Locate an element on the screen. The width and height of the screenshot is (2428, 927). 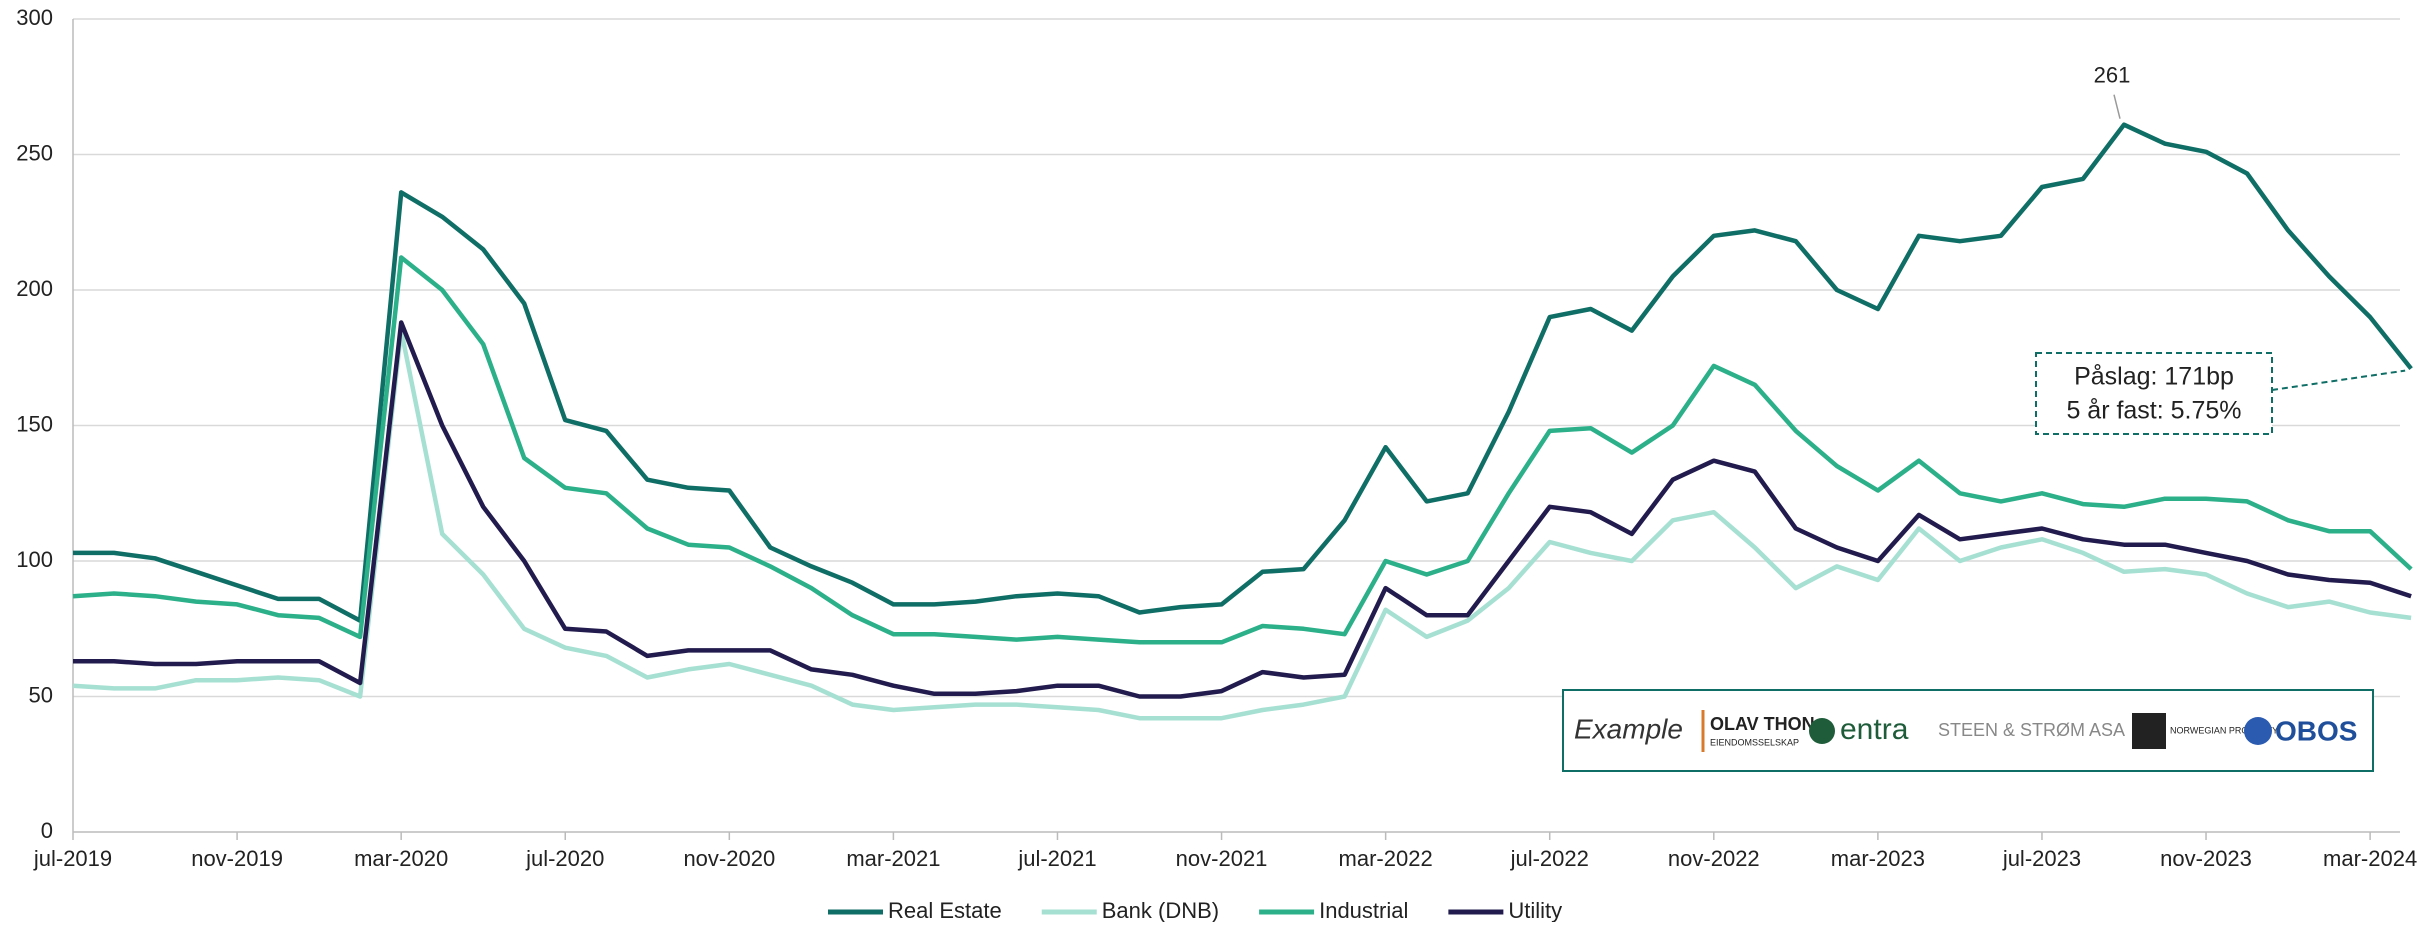
legend-label: Utility is located at coordinates (1535, 910).